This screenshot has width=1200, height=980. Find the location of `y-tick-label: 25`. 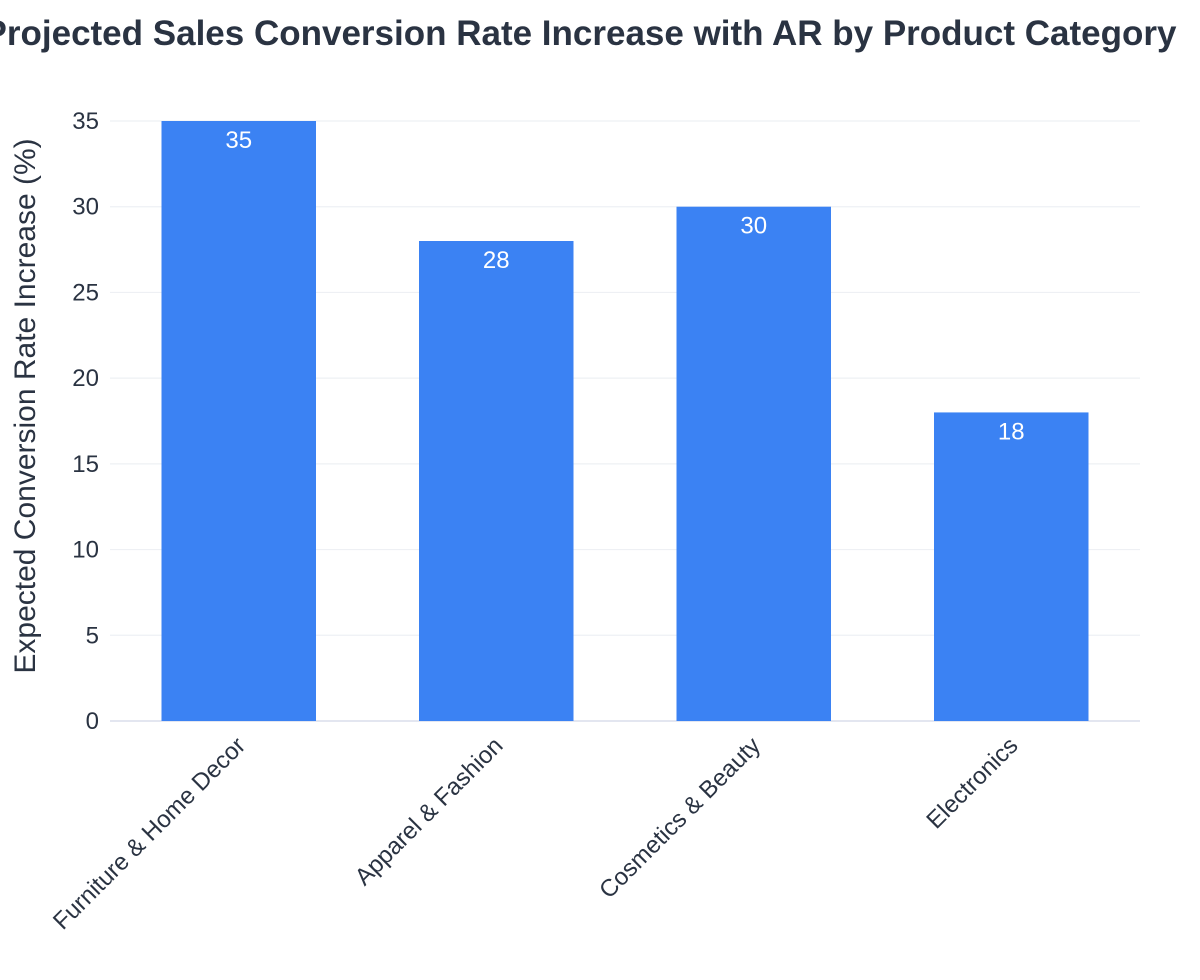

y-tick-label: 25 is located at coordinates (85, 292).